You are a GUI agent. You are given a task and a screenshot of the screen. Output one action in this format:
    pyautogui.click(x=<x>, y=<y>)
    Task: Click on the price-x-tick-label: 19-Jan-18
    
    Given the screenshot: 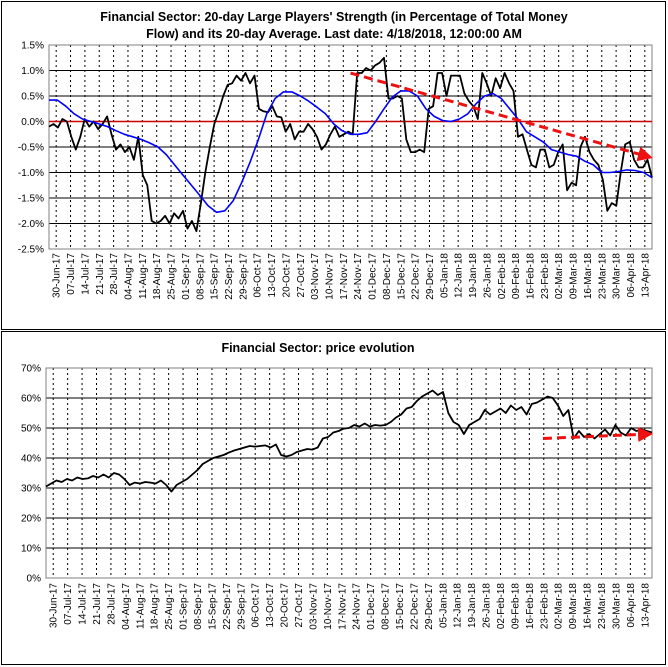 What is the action you would take?
    pyautogui.click(x=472, y=605)
    